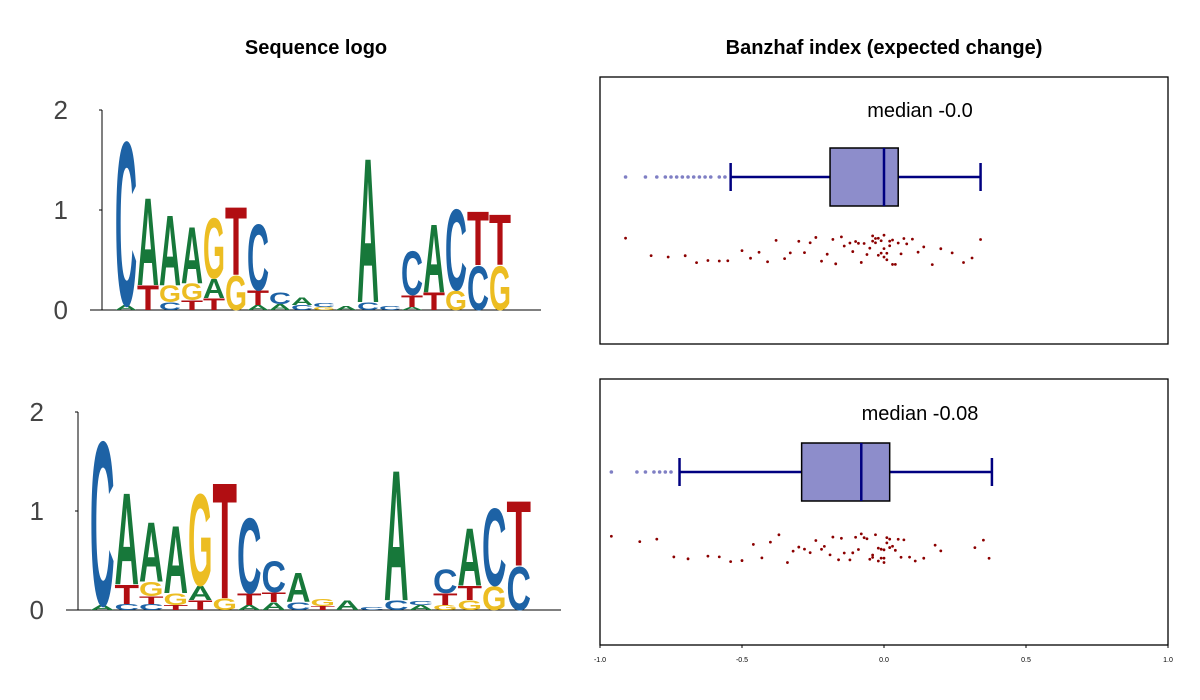 The width and height of the screenshot is (1200, 700). What do you see at coordinates (37, 412) in the screenshot?
I see `y-tick-label: 2` at bounding box center [37, 412].